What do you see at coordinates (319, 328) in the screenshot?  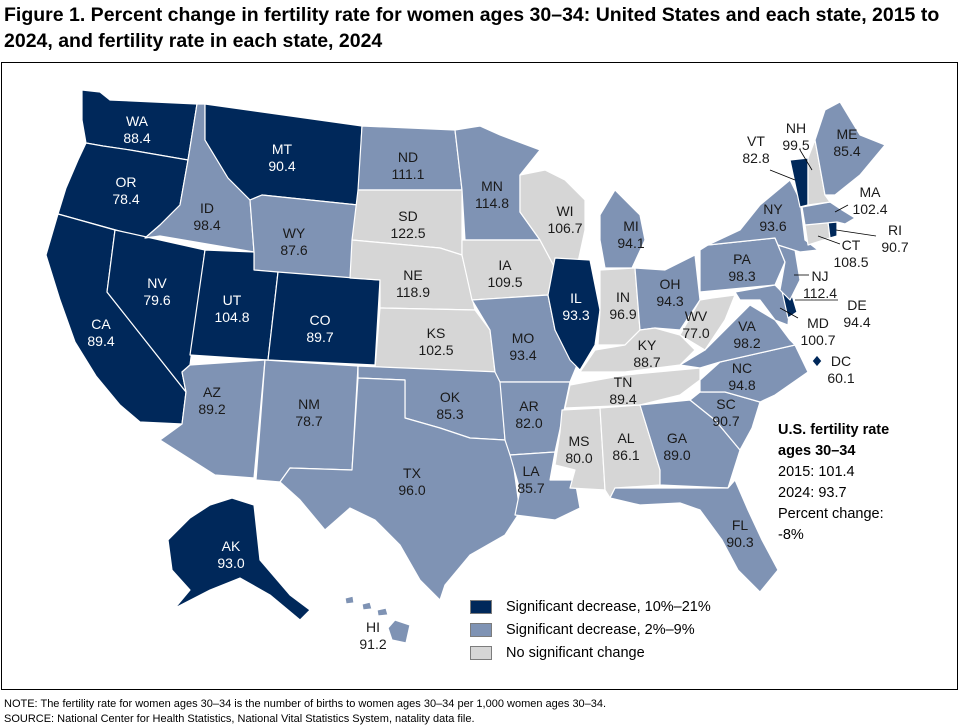 I see `label-CO: CO 89.7` at bounding box center [319, 328].